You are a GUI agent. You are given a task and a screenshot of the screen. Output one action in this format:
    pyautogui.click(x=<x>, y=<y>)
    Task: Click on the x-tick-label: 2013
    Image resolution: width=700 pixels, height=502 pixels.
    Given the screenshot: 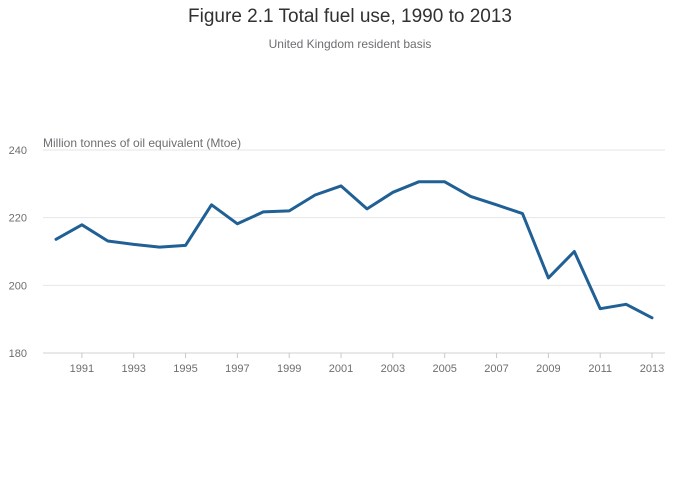 What is the action you would take?
    pyautogui.click(x=652, y=369)
    